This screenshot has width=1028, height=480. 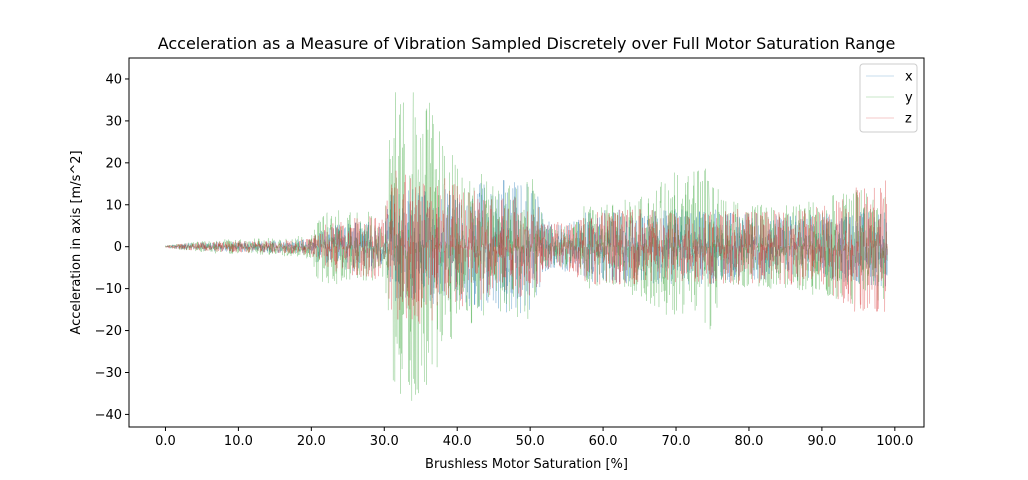 I want to click on y-tick-label: 20, so click(x=113, y=163).